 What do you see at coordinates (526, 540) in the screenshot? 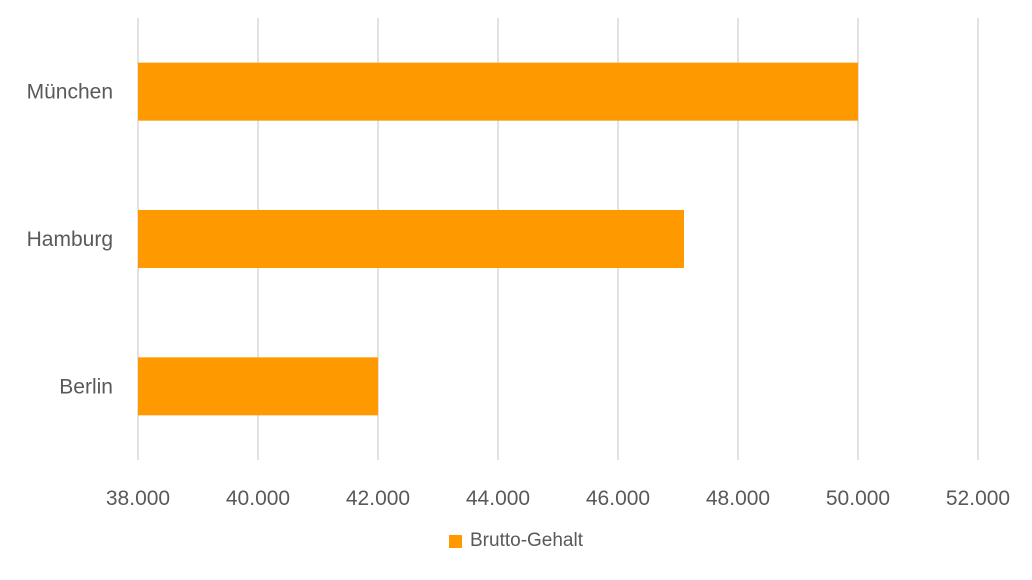
I see `legend-label: Brutto-Gehalt` at bounding box center [526, 540].